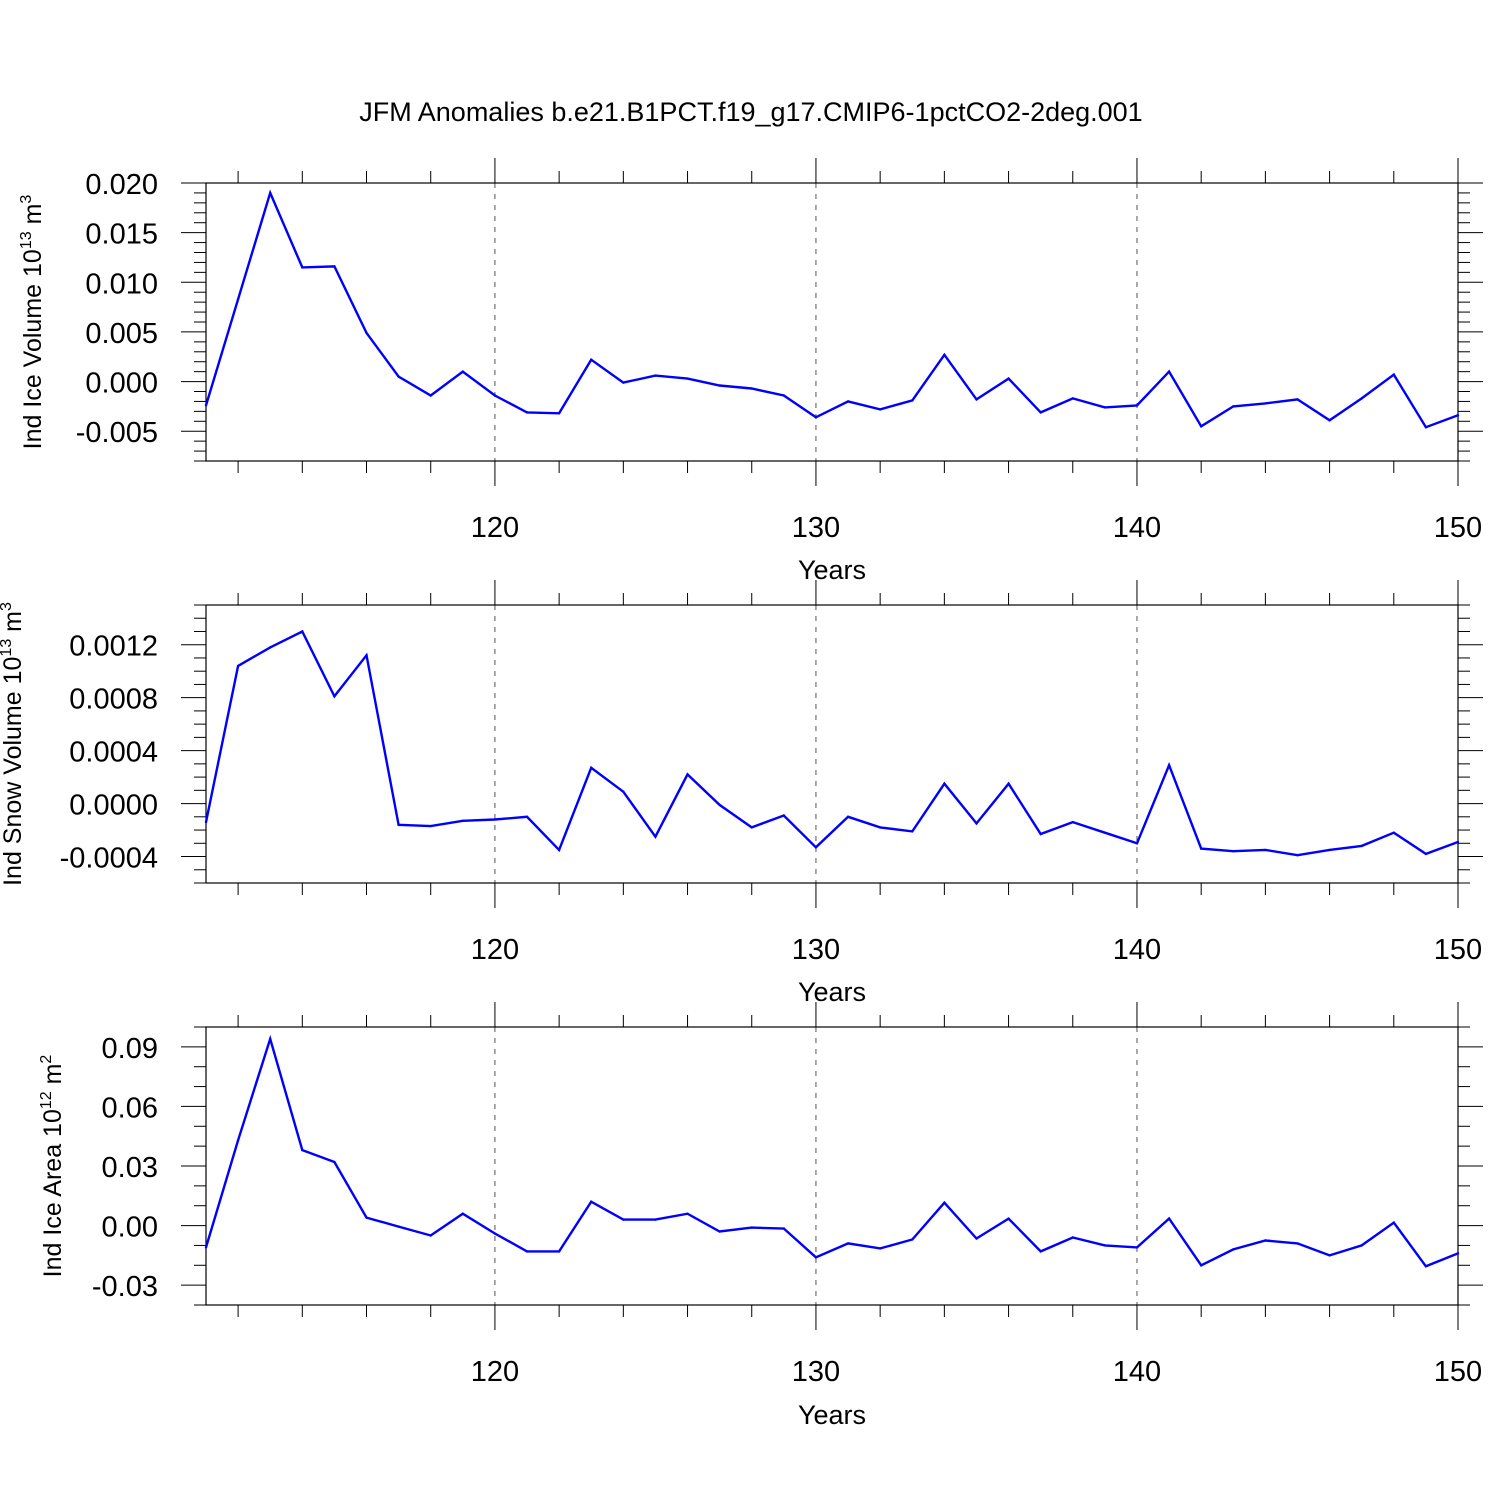  Describe the element at coordinates (495, 950) in the screenshot. I see `chart-1-x-tick-label: 120` at that location.